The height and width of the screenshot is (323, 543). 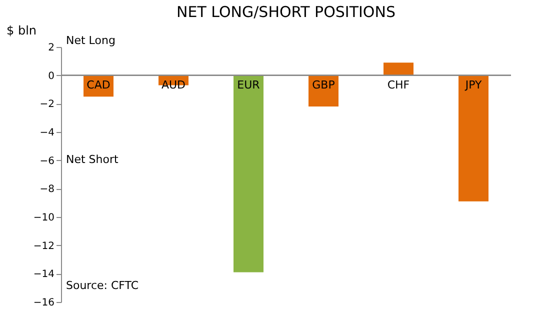 I want to click on x-tick-label: GBP, so click(x=324, y=85).